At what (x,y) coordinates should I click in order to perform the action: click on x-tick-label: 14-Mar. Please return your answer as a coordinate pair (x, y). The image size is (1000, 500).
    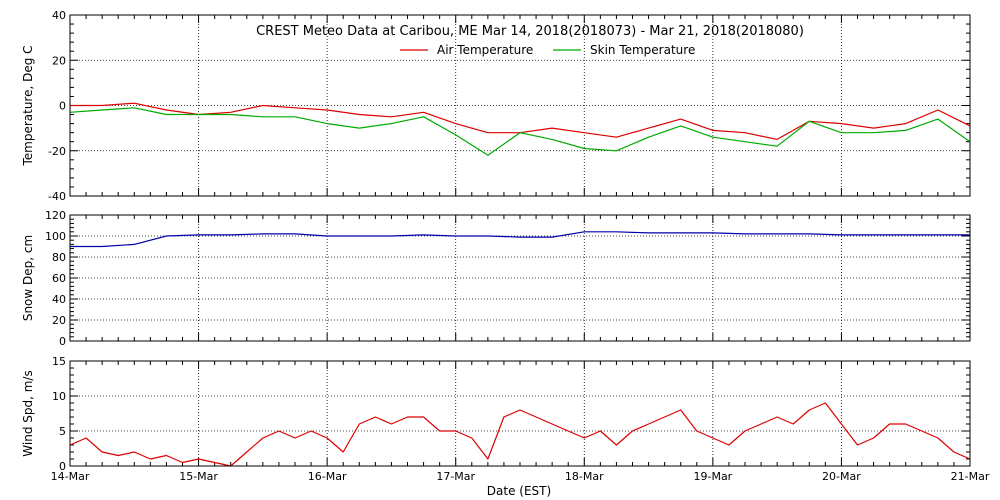
    Looking at the image, I should click on (70, 476).